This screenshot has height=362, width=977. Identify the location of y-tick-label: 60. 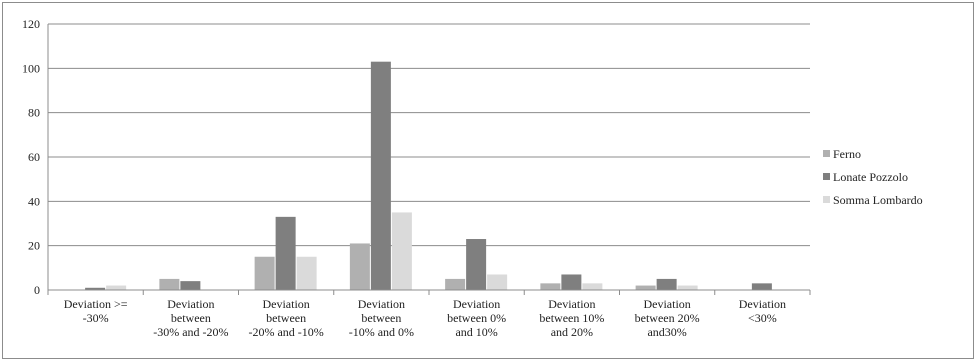
(34, 157).